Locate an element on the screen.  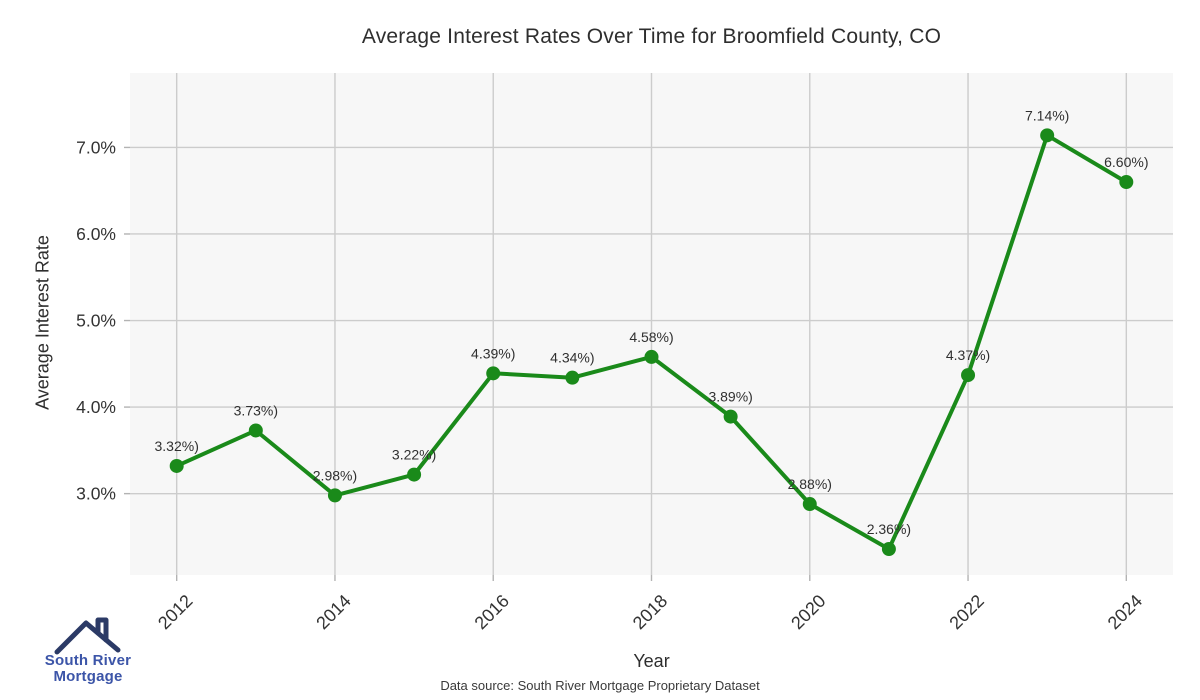
data-point-label: 3.89%) is located at coordinates (730, 397).